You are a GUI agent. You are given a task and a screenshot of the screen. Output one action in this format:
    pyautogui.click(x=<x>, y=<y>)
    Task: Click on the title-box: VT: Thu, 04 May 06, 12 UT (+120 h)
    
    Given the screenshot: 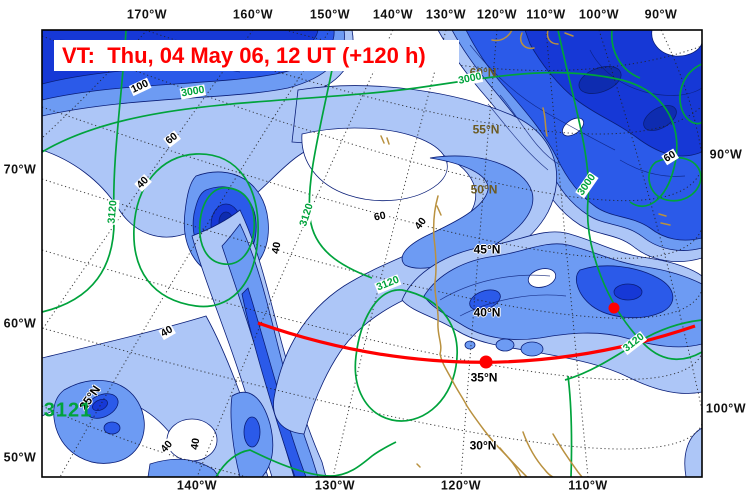 What is the action you would take?
    pyautogui.click(x=256, y=55)
    